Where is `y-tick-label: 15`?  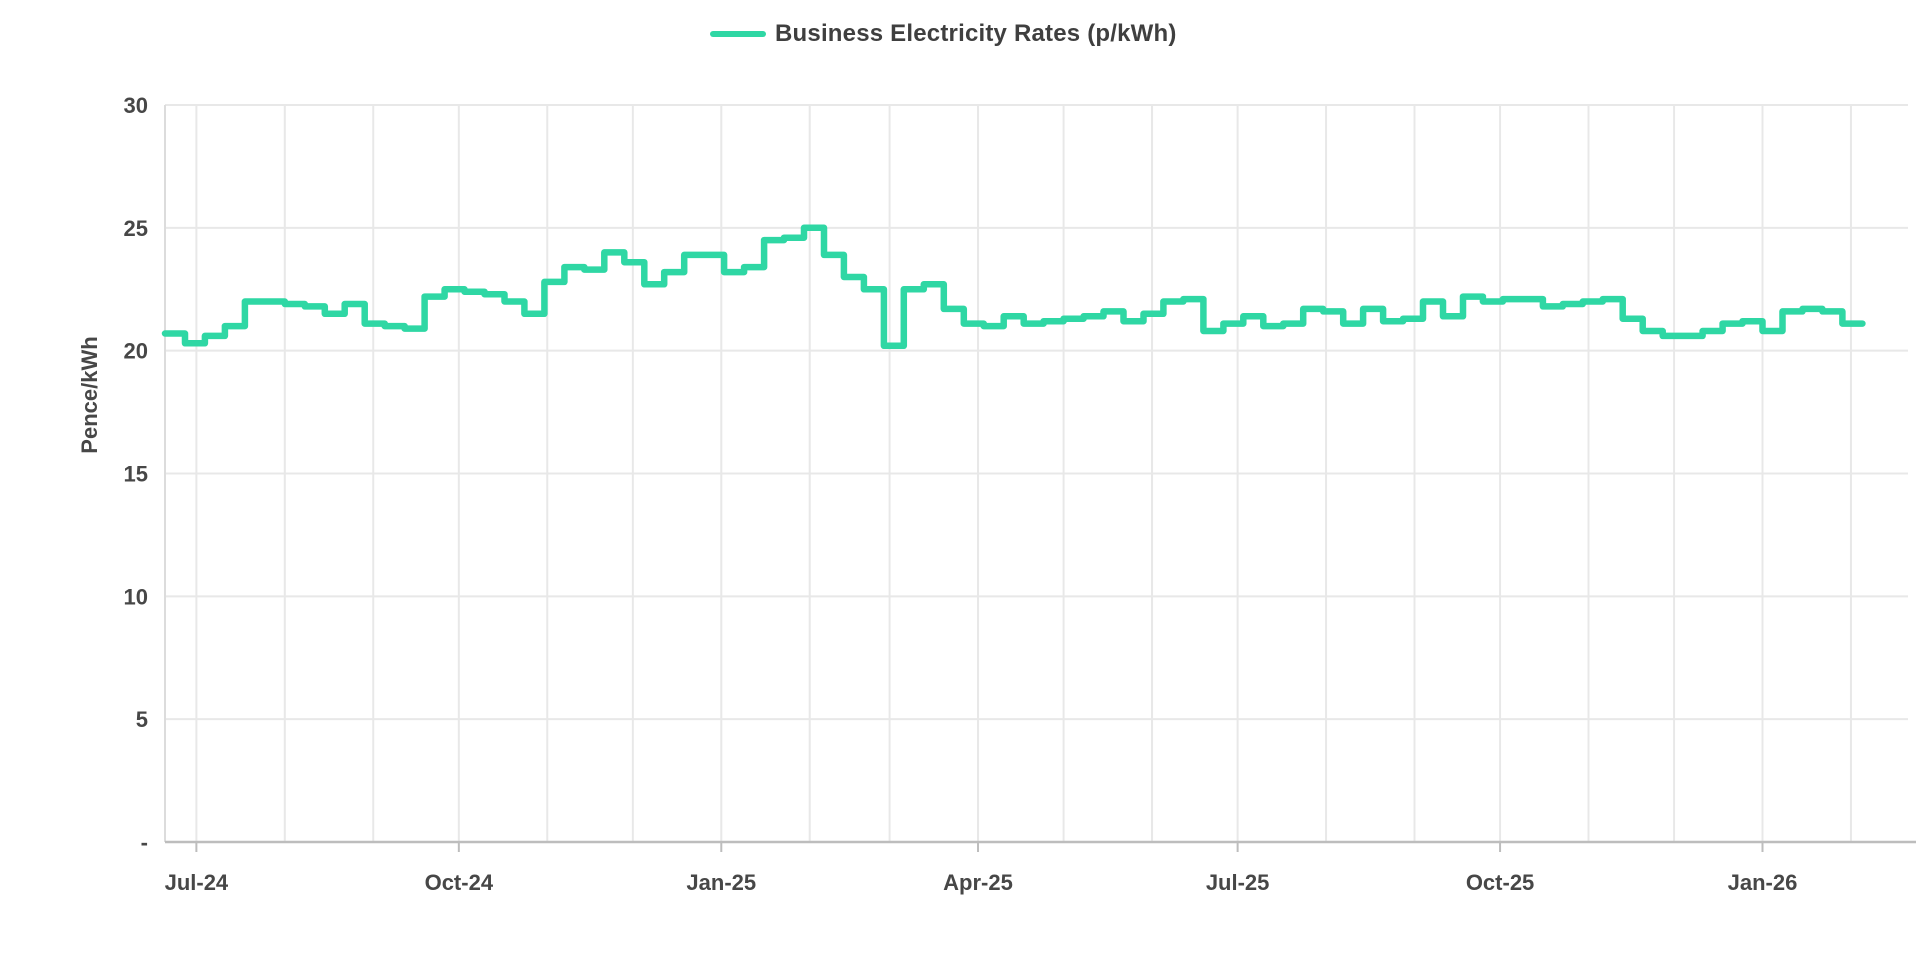 y-tick-label: 15 is located at coordinates (136, 474).